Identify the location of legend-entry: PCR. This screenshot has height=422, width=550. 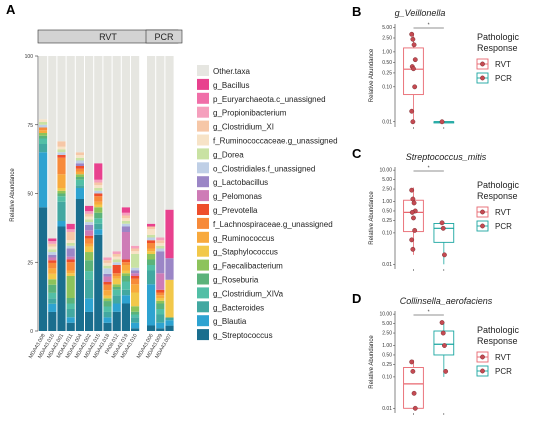
(503, 78).